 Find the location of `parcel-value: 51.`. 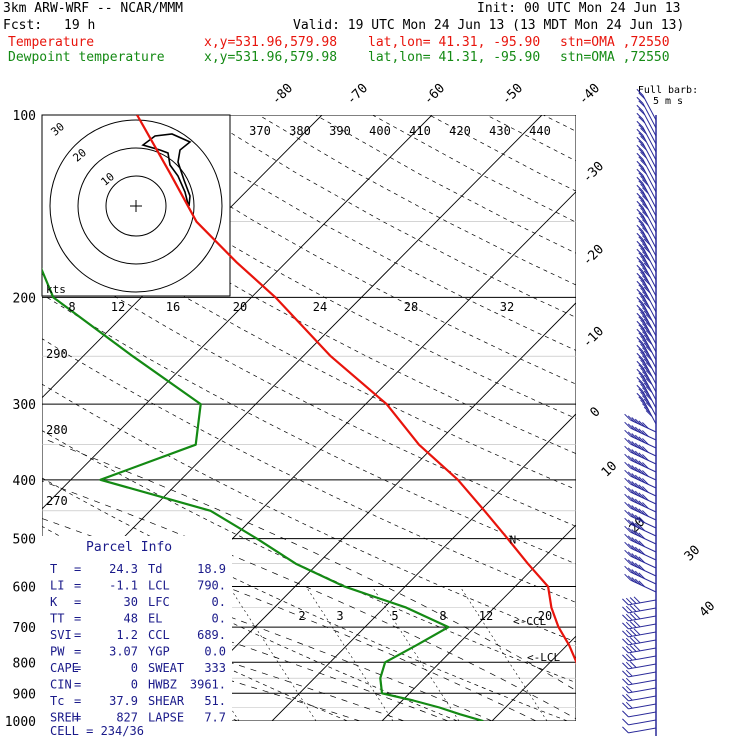

parcel-value: 51. is located at coordinates (215, 701).